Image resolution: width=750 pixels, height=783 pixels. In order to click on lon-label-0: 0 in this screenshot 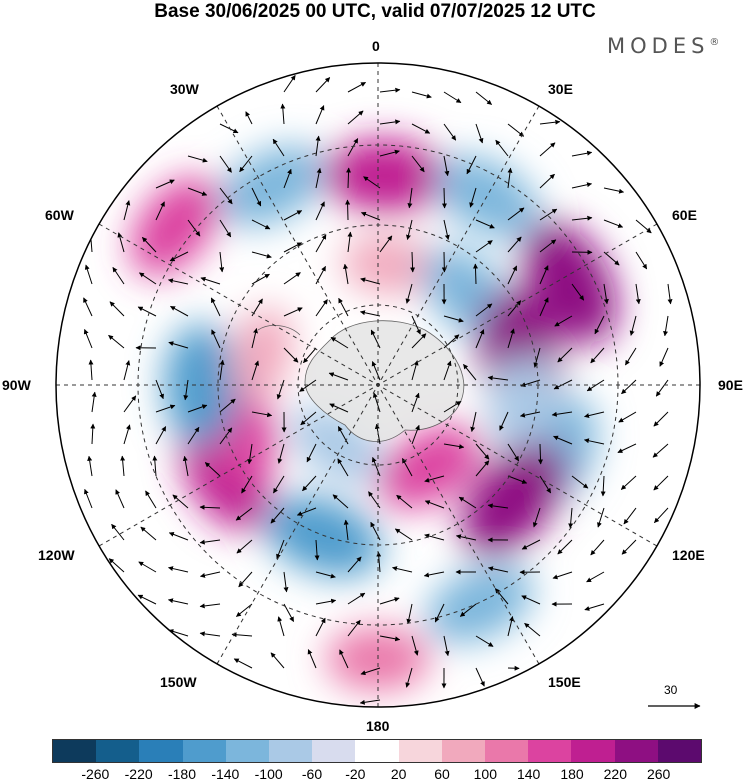, I will do `click(376, 46)`.